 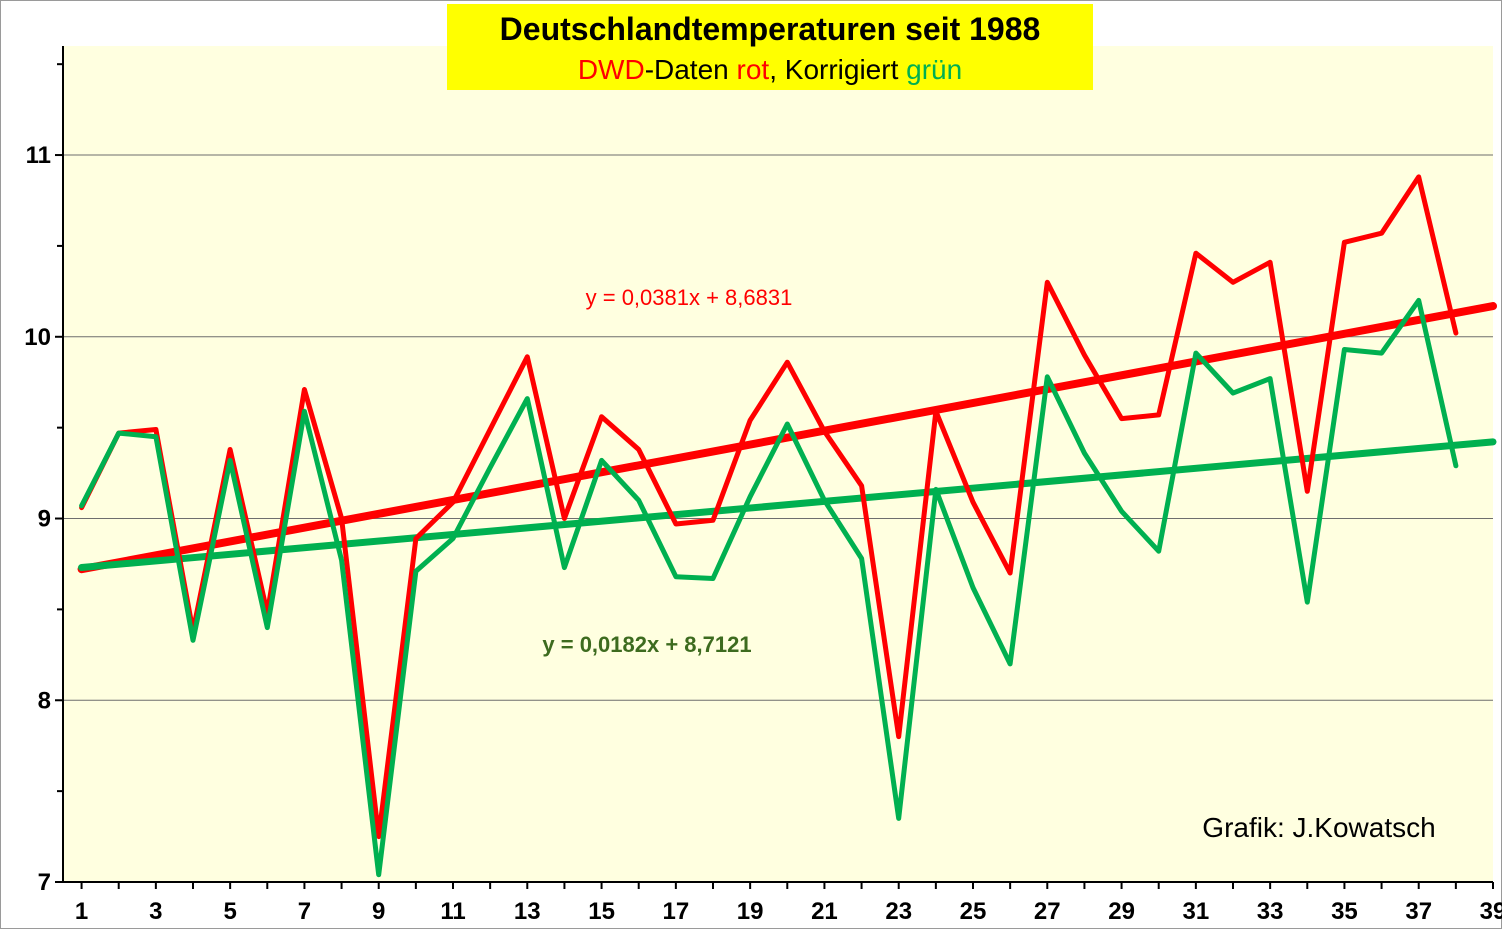 What do you see at coordinates (452, 911) in the screenshot?
I see `x-tick-label: 11` at bounding box center [452, 911].